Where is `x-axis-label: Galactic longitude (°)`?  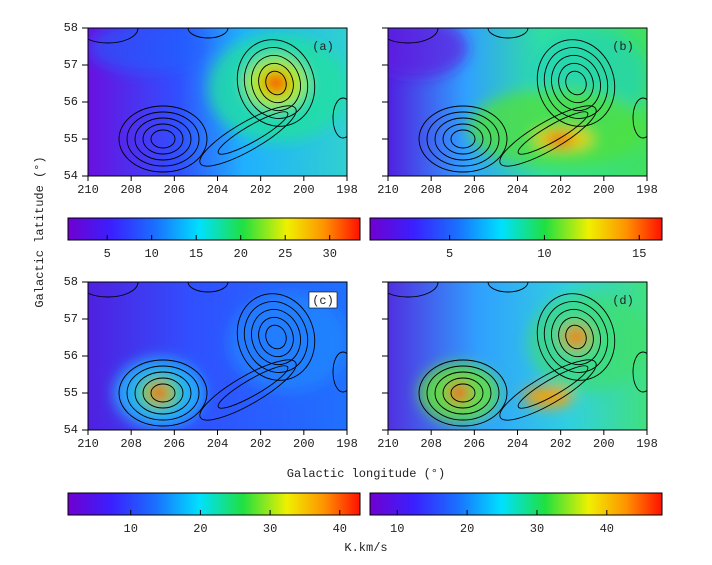
x-axis-label: Galactic longitude (°) is located at coordinates (366, 474).